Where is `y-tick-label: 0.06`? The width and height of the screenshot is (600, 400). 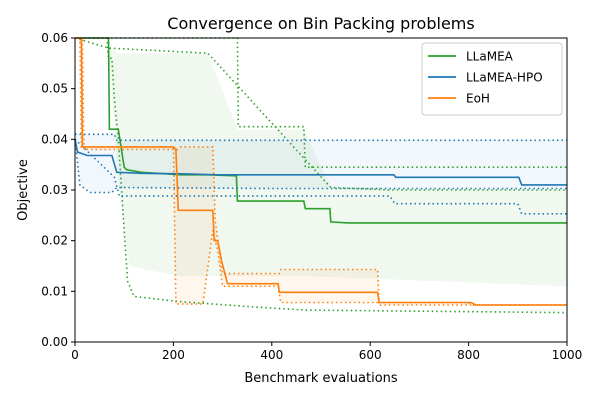 y-tick-label: 0.06 is located at coordinates (54, 38).